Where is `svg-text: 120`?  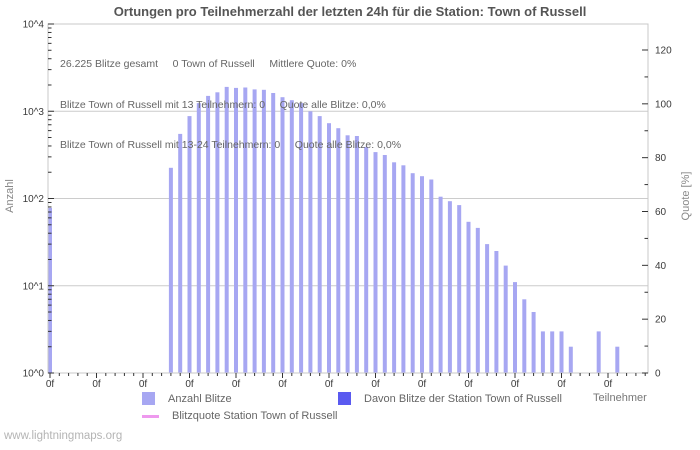 svg-text: 120 is located at coordinates (663, 51).